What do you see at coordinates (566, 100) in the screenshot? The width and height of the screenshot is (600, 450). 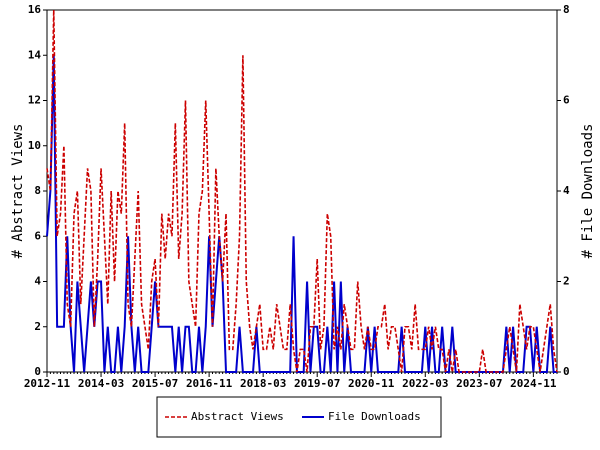 I see `y2-tick-label: 6` at bounding box center [566, 100].